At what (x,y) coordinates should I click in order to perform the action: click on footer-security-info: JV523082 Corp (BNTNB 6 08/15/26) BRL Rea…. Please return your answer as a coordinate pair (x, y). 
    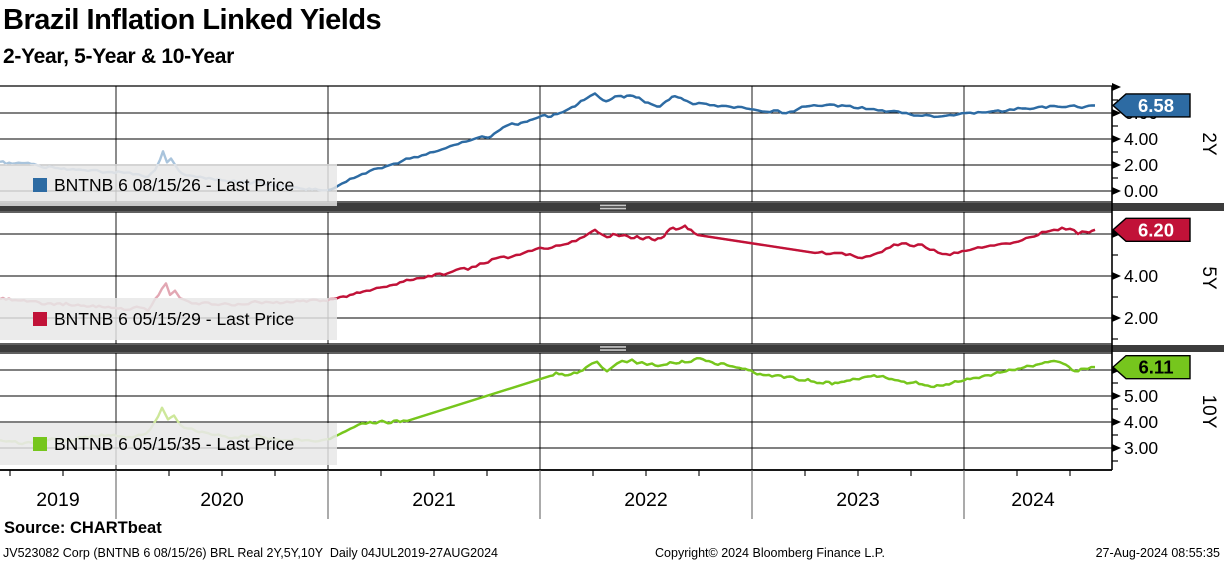
    Looking at the image, I should click on (250, 553).